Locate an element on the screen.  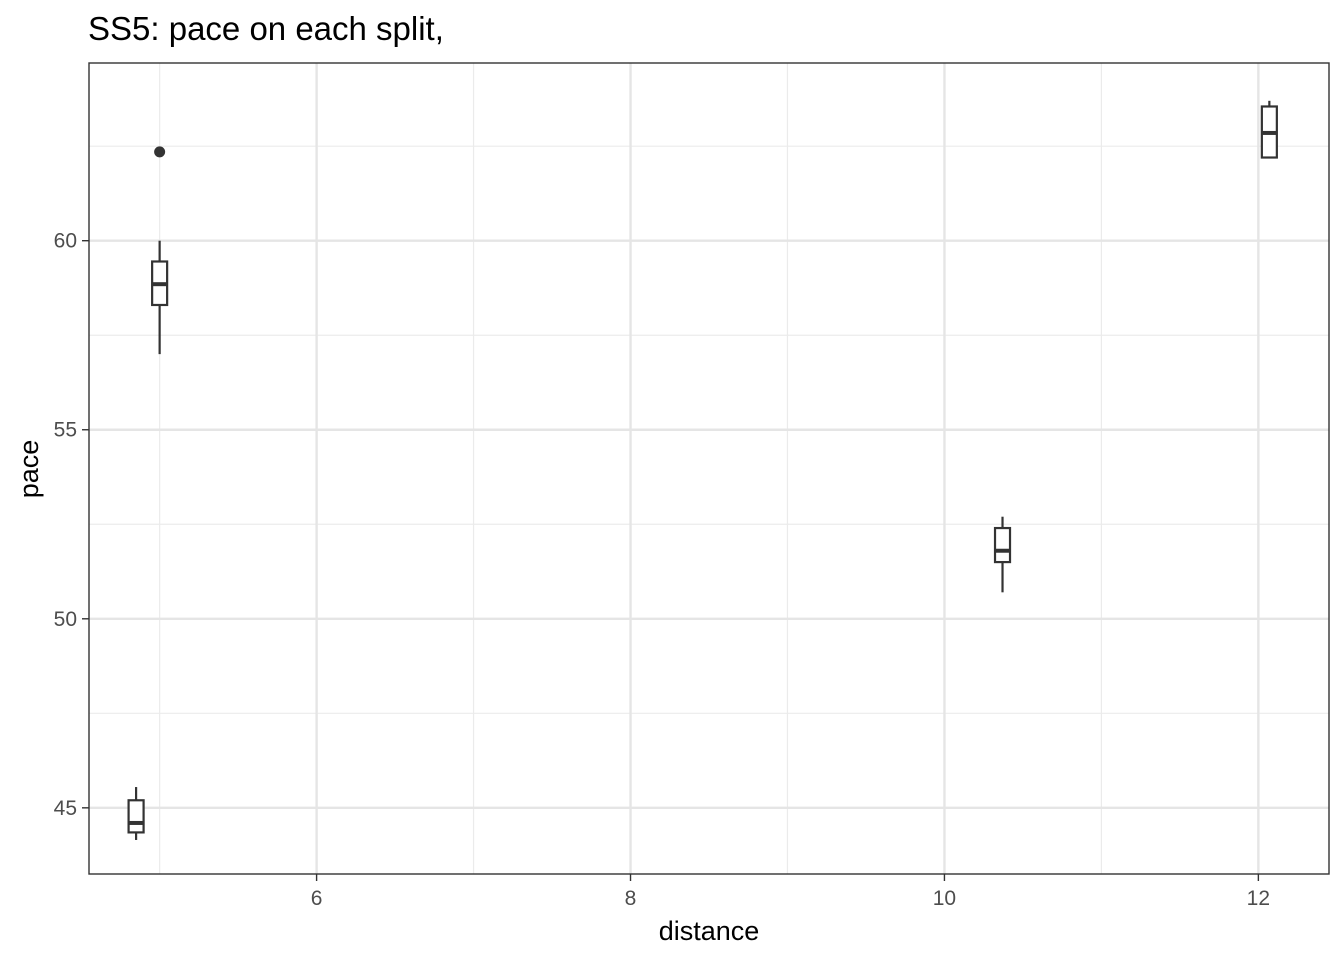
y-tick-label: 55 is located at coordinates (65, 430).